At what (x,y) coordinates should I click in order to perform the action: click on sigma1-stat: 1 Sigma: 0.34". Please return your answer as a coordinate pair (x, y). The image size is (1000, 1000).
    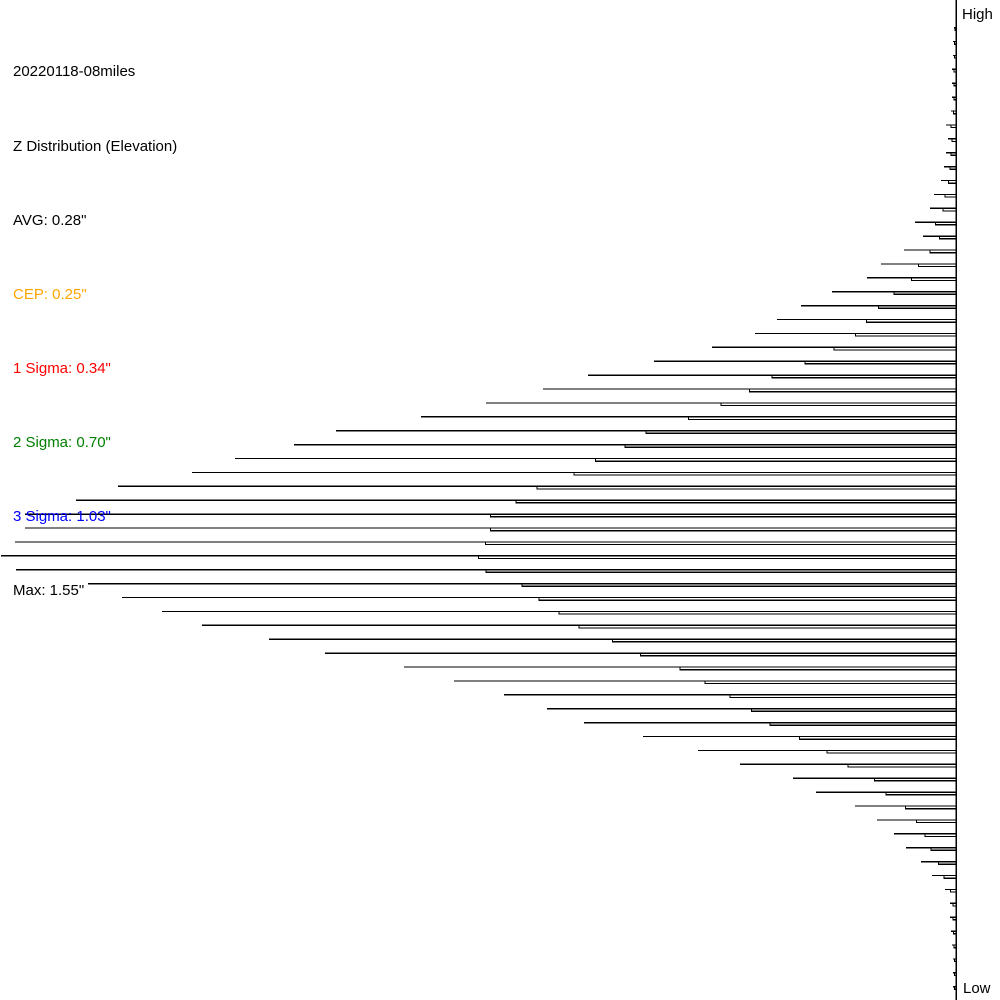
    Looking at the image, I should click on (62, 368).